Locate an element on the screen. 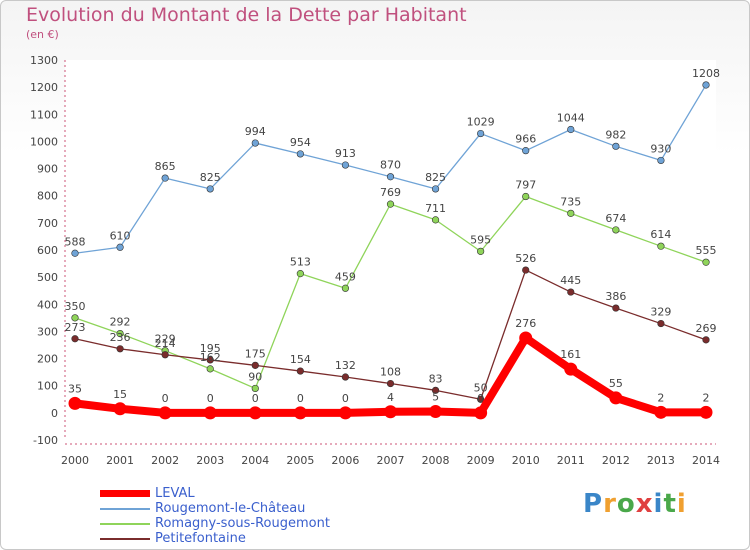 The width and height of the screenshot is (750, 550). data-label: 4 is located at coordinates (390, 397).